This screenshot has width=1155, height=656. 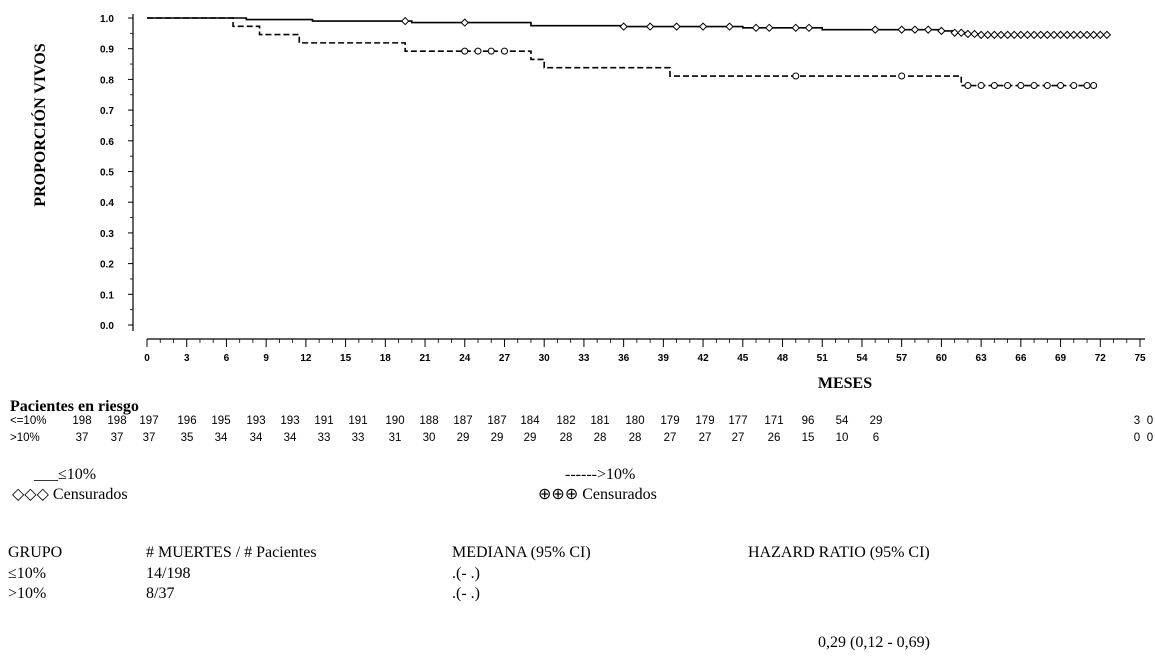 I want to click on table-row2-muertes: 8/37, so click(x=160, y=593).